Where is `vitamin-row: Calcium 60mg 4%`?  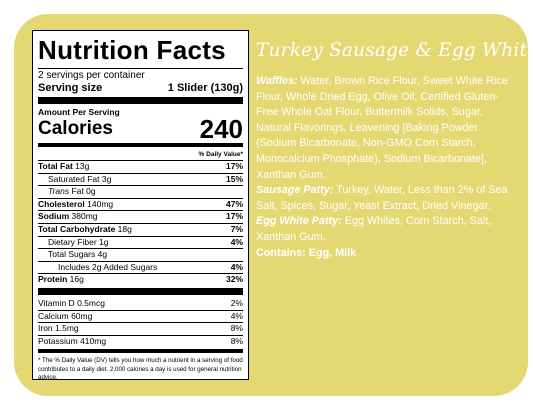 vitamin-row: Calcium 60mg 4% is located at coordinates (140, 317).